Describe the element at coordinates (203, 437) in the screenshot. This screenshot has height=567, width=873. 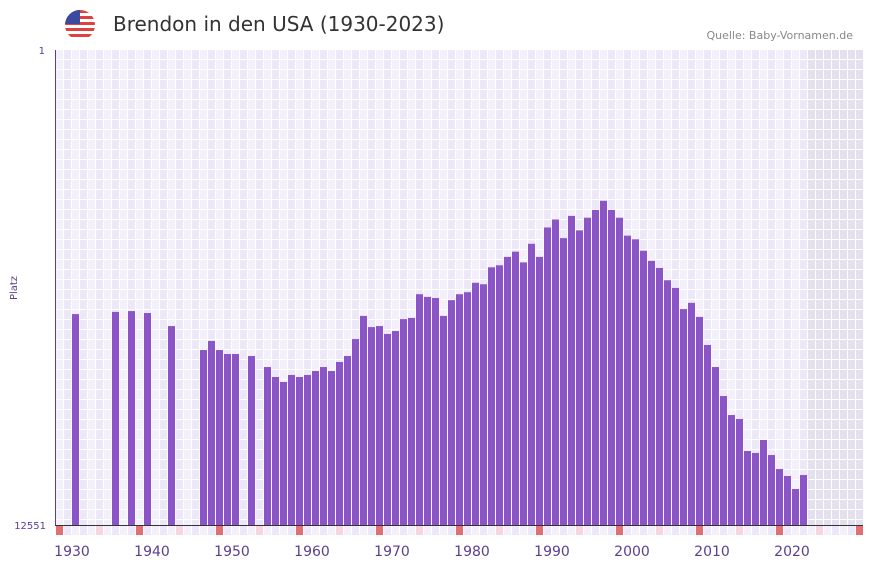
I see `bar-1946` at that location.